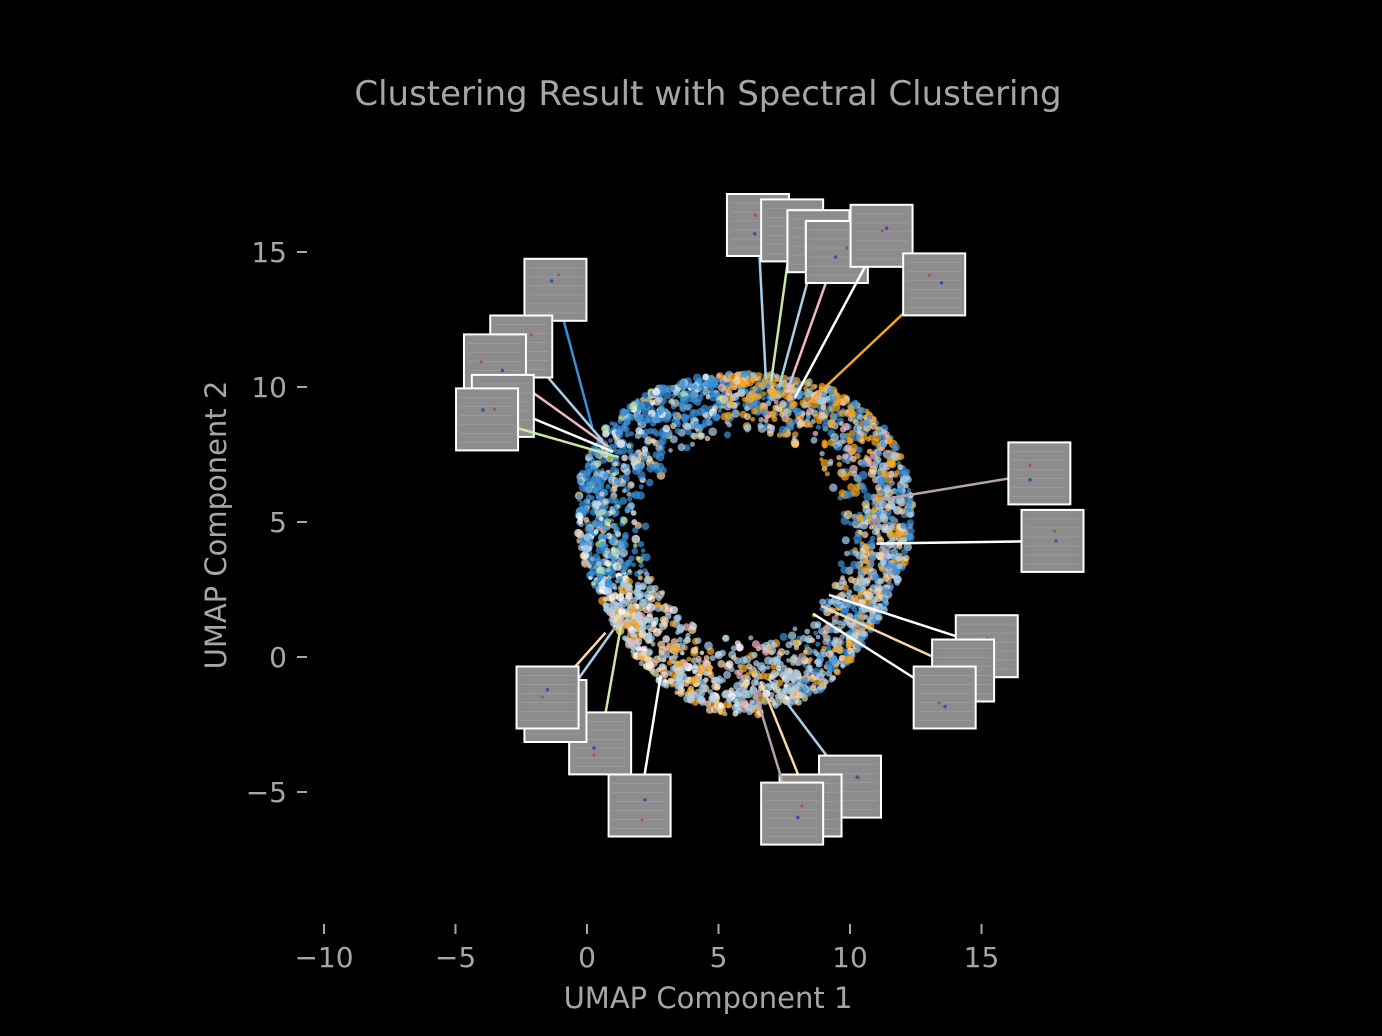 Image resolution: width=1382 pixels, height=1036 pixels. I want to click on y-tick-label: 0, so click(278, 657).